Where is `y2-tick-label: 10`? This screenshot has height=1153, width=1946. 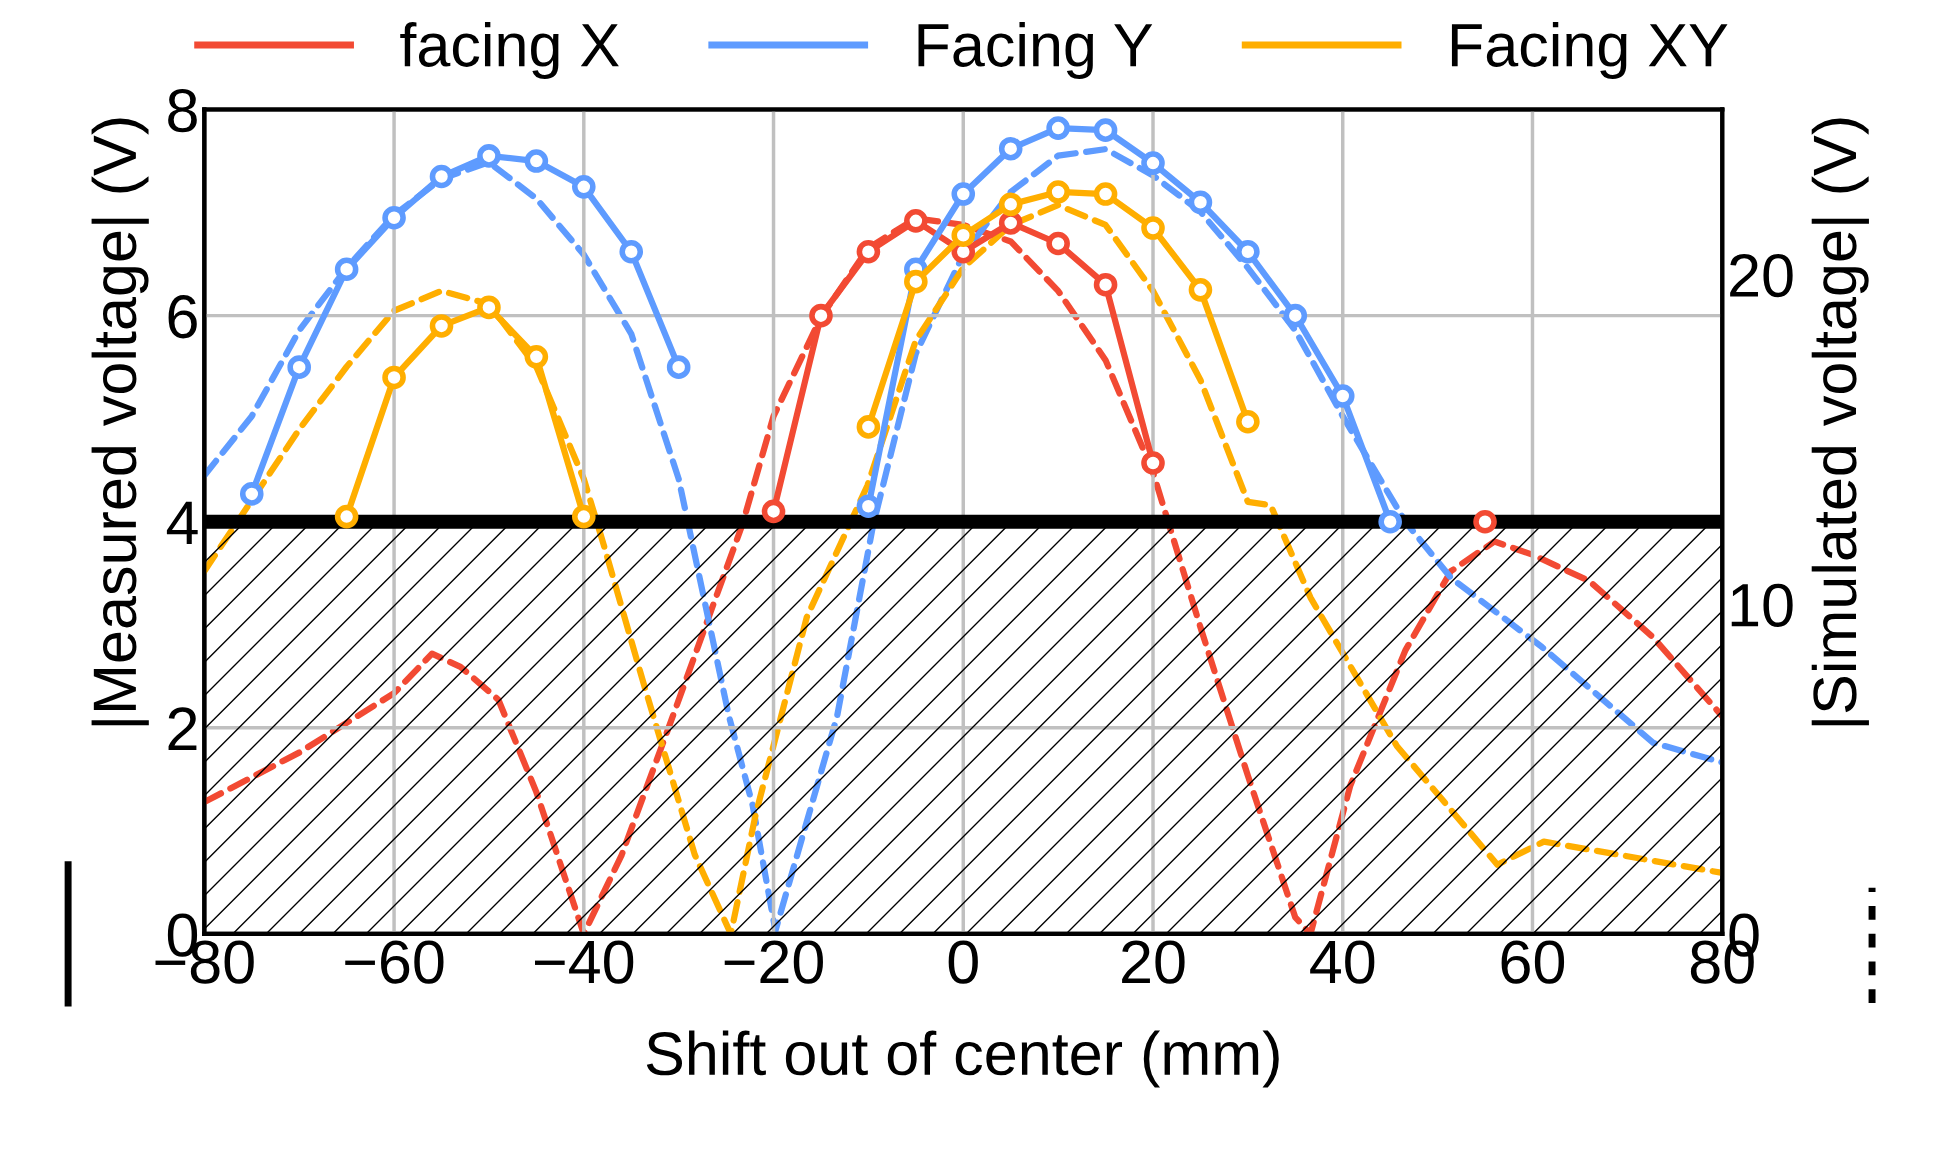
y2-tick-label: 10 is located at coordinates (1762, 605).